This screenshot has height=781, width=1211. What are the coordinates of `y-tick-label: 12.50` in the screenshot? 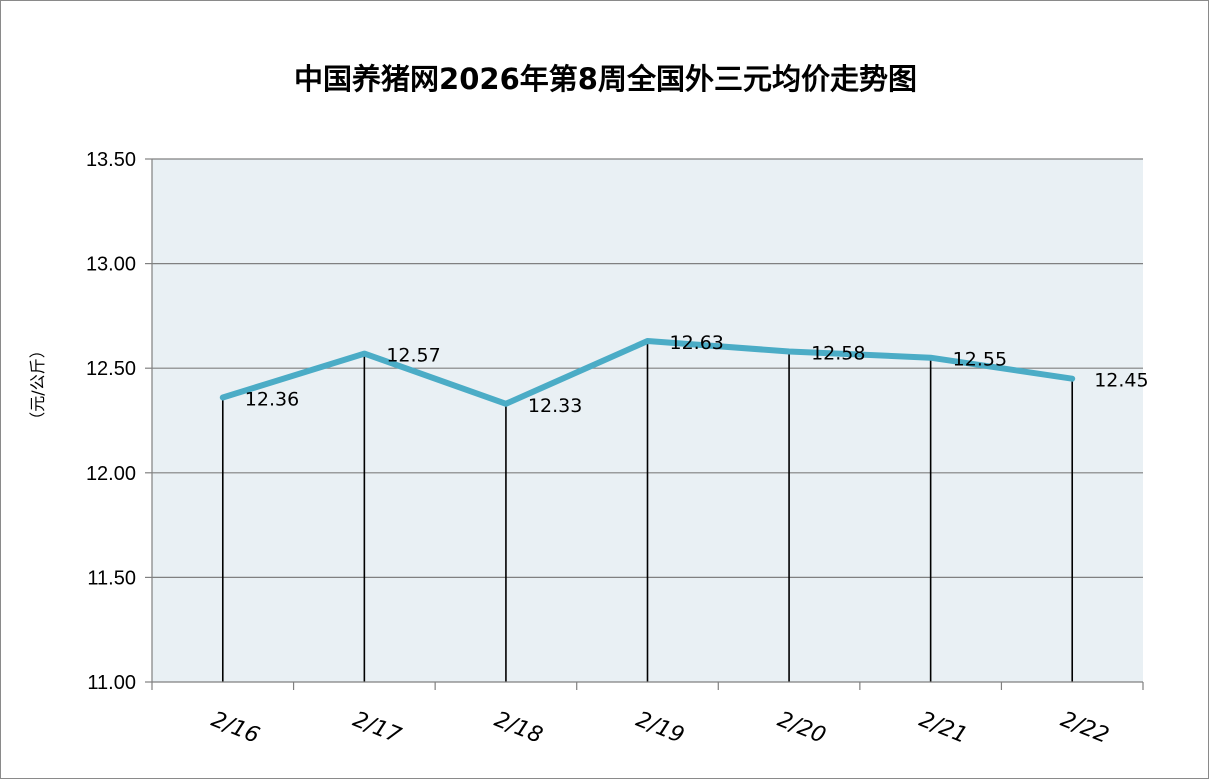 It's located at (111, 369).